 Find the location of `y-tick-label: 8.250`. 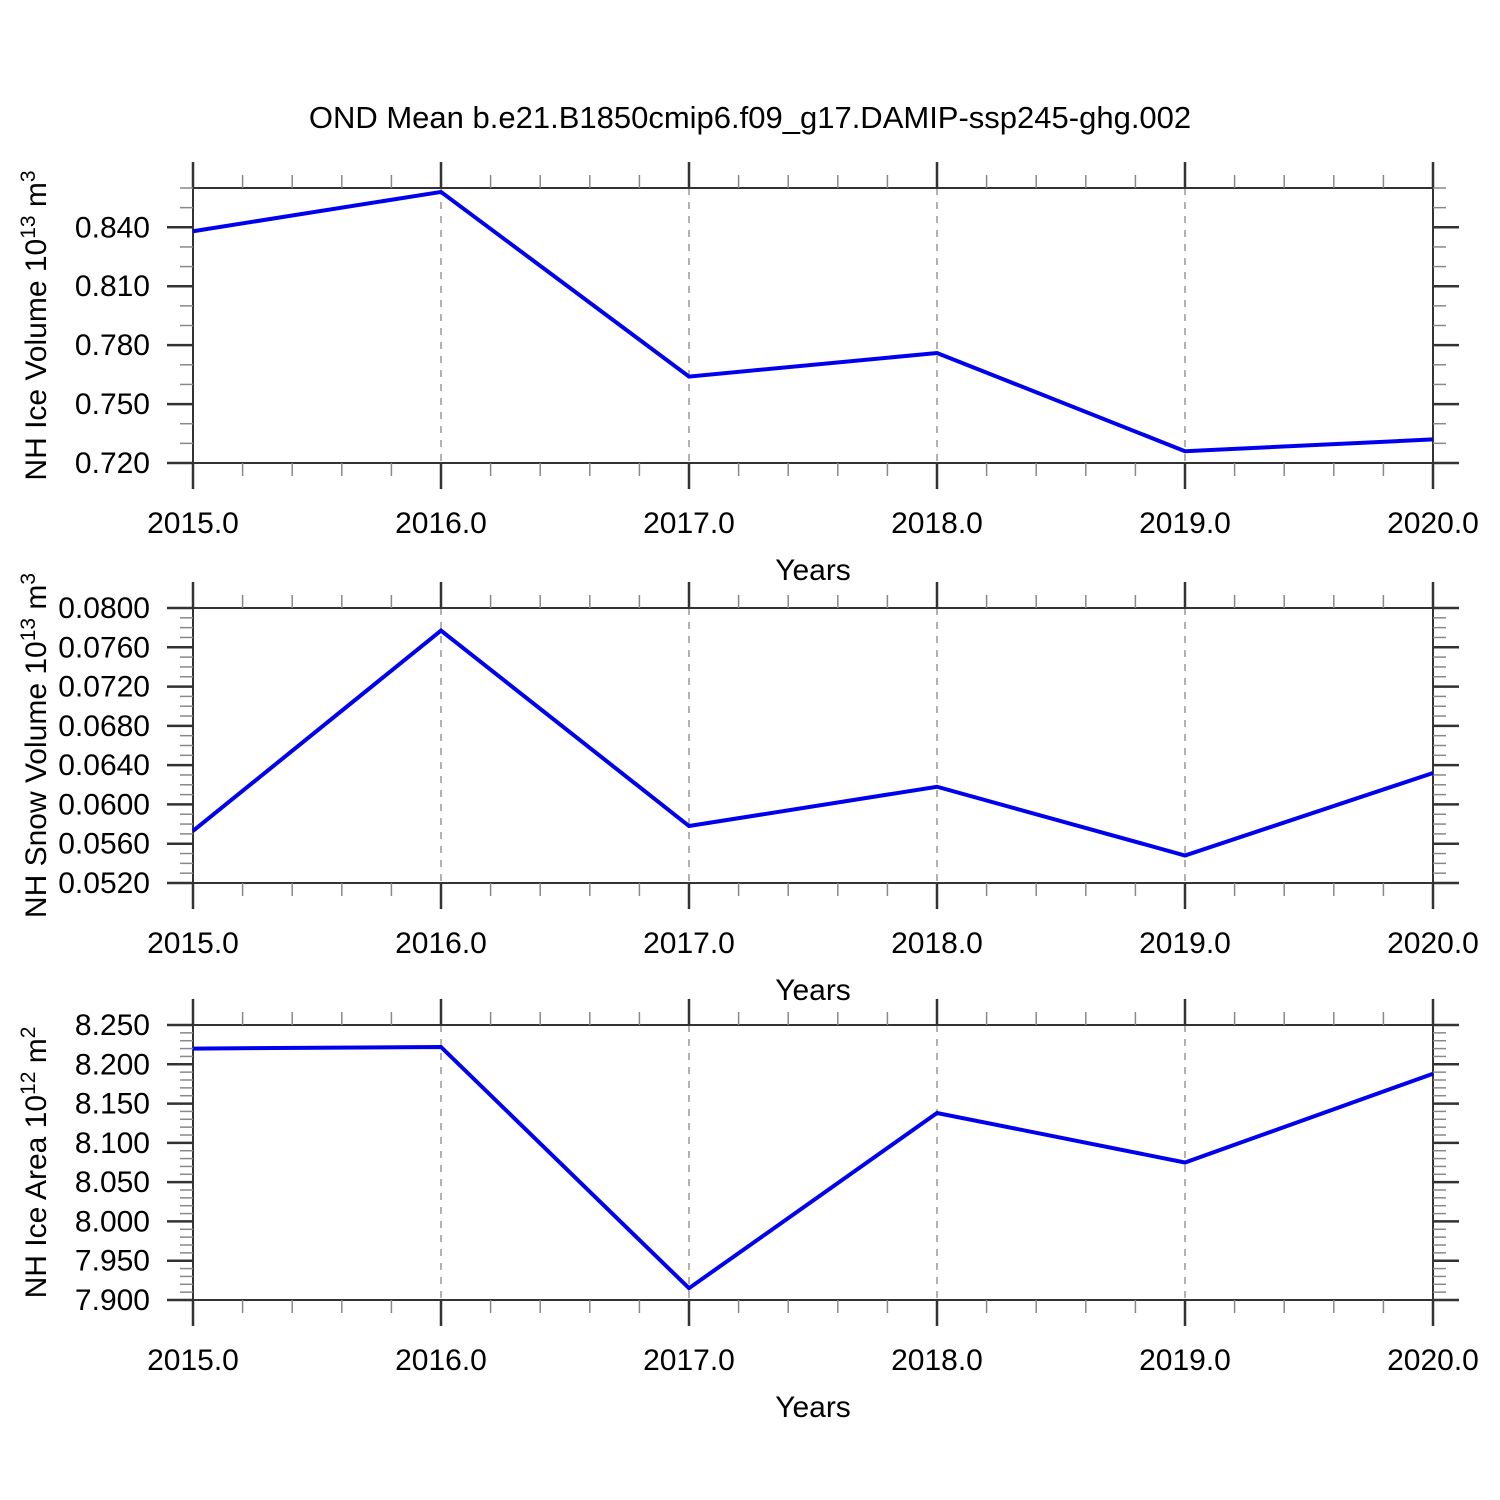

y-tick-label: 8.250 is located at coordinates (112, 1025).